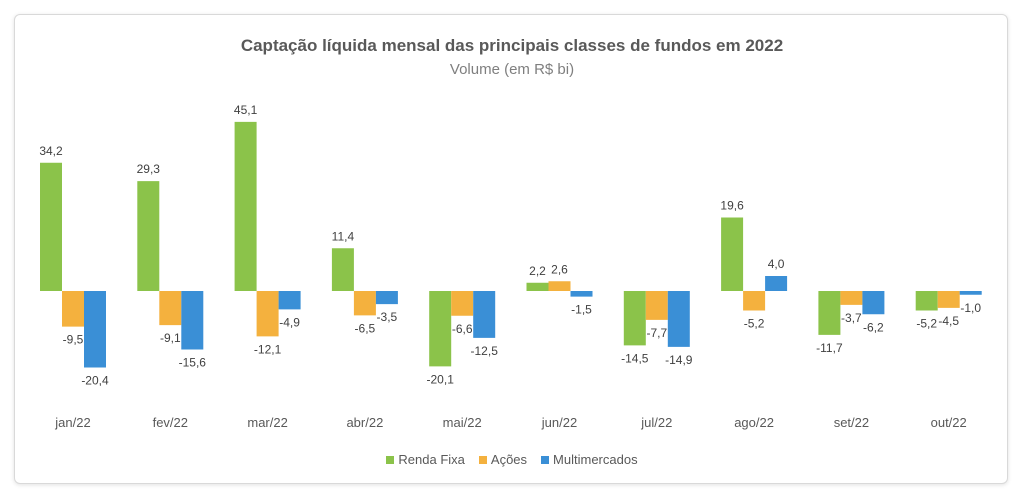  Describe the element at coordinates (170, 338) in the screenshot. I see `data-label-acoes-fev: -9,1` at that location.